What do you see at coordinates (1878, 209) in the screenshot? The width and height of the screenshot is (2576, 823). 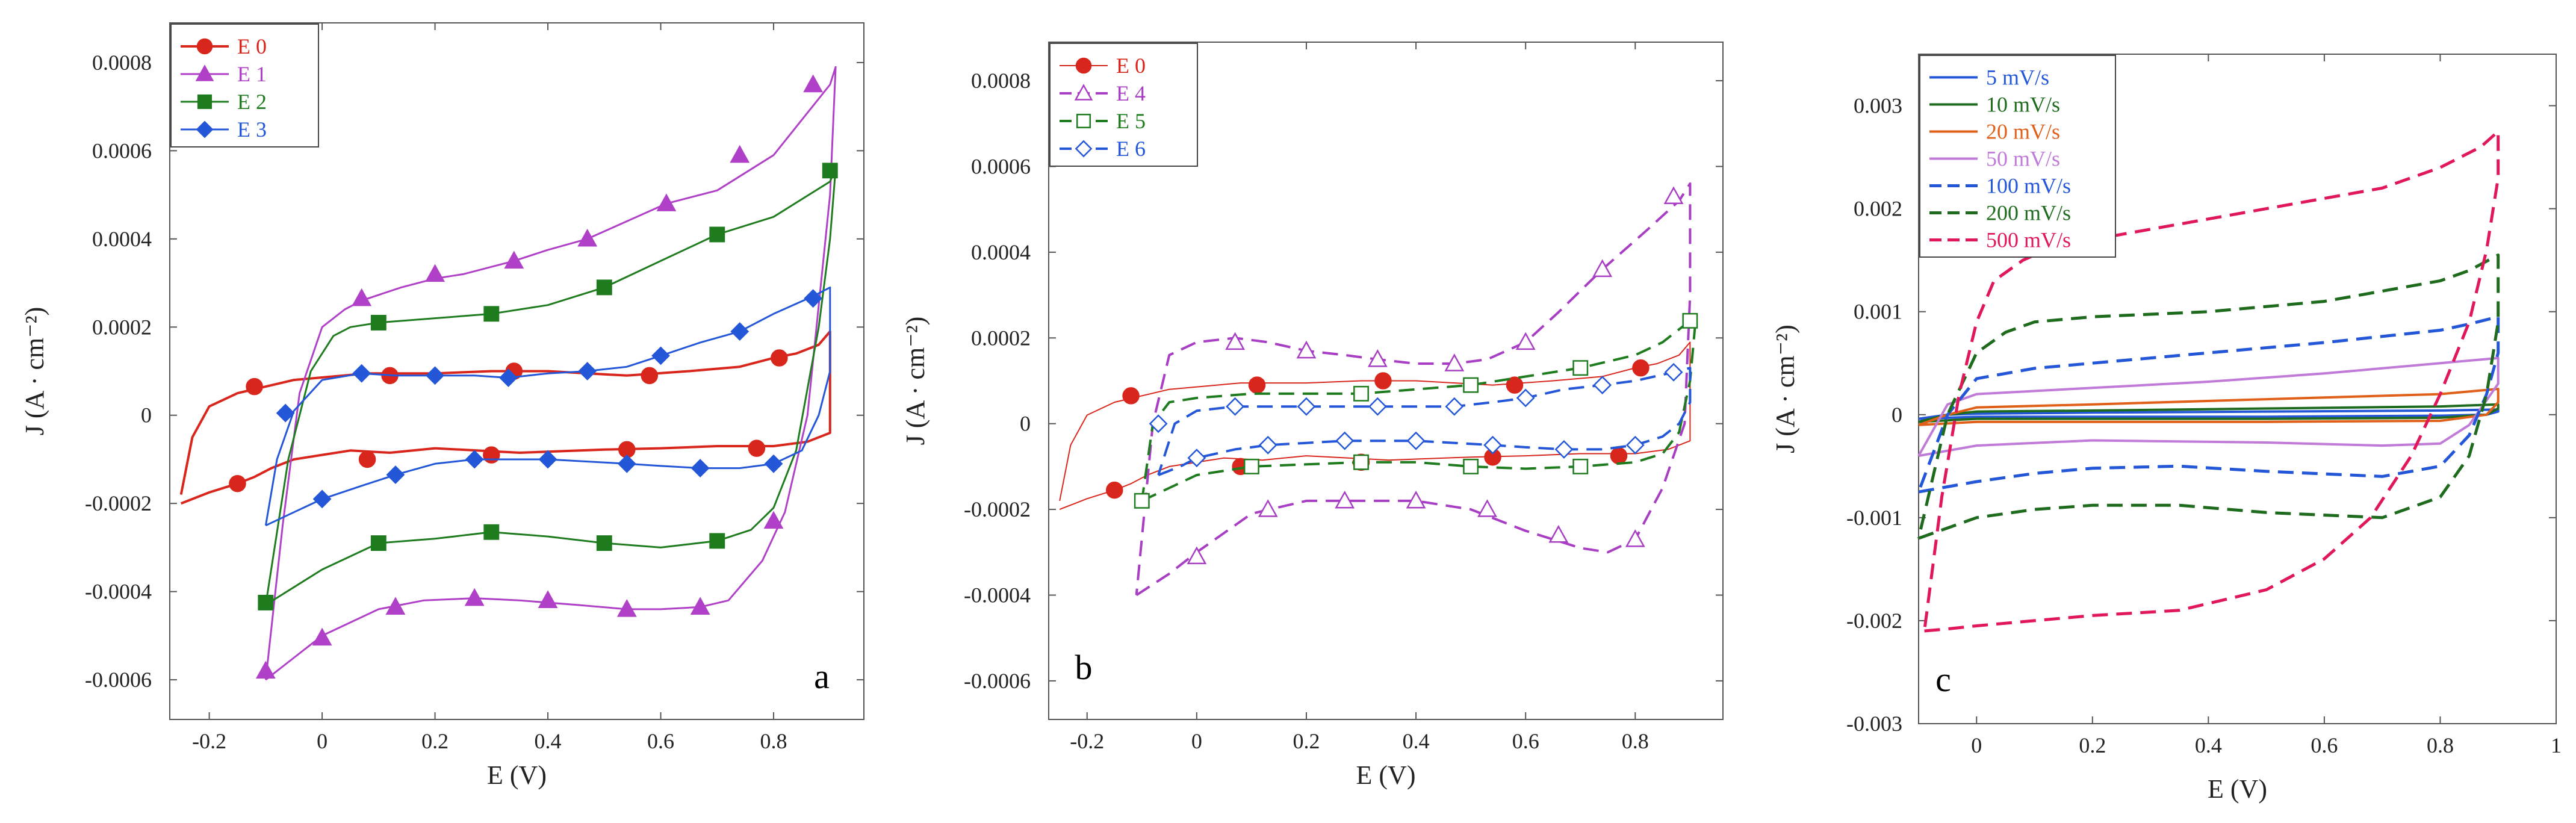 I see `y-tick-label: 0.002` at bounding box center [1878, 209].